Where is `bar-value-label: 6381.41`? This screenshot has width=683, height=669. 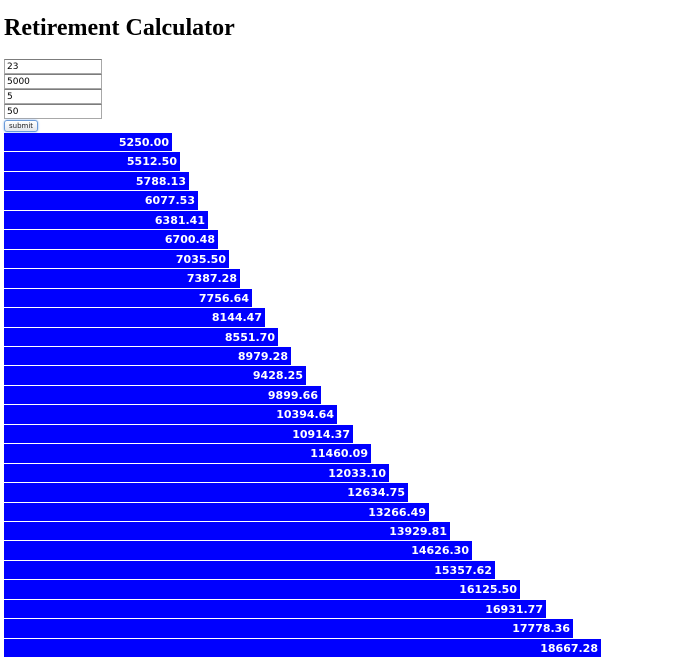
bar-value-label: 6381.41 is located at coordinates (179, 220).